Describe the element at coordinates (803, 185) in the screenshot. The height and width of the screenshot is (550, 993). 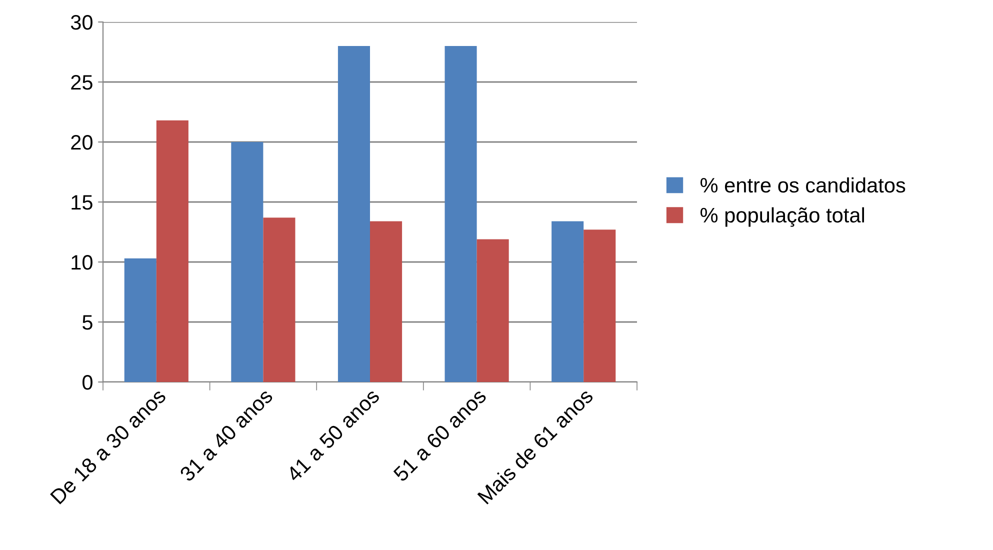
I see `legend-label: % entre os candidatos` at that location.